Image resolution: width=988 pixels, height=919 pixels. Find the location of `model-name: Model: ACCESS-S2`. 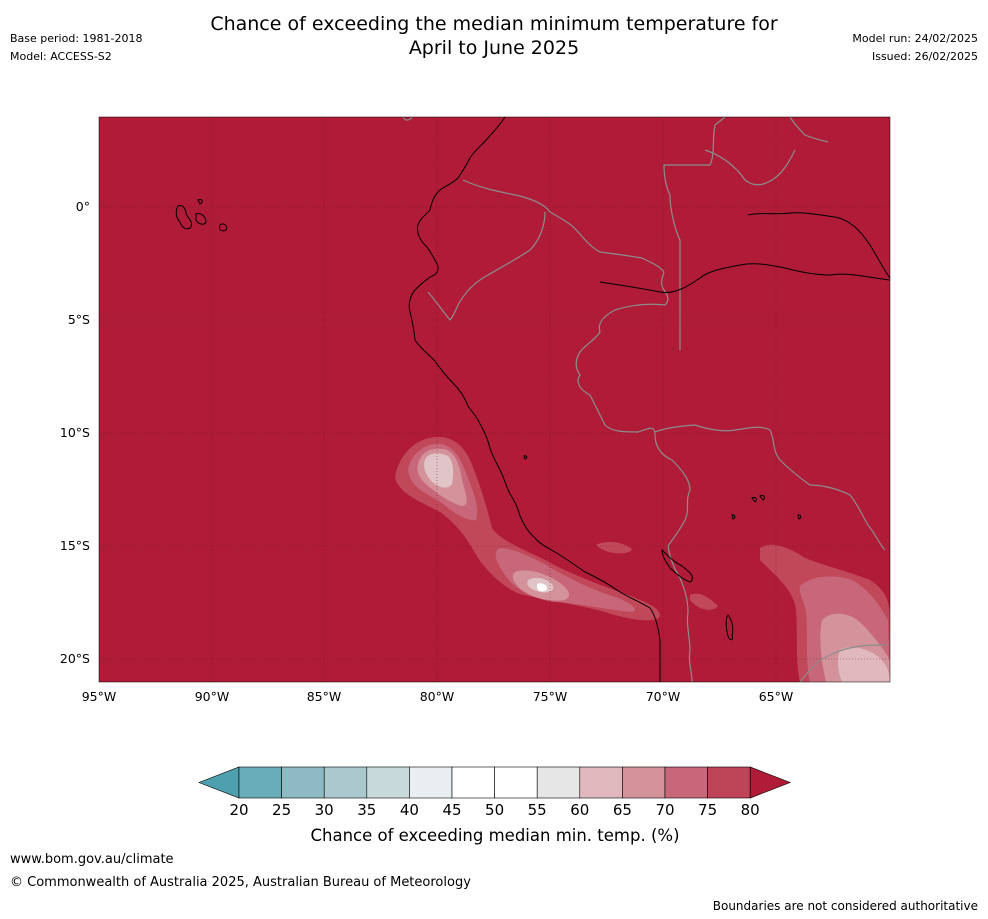

model-name: Model: ACCESS-S2 is located at coordinates (61, 56).